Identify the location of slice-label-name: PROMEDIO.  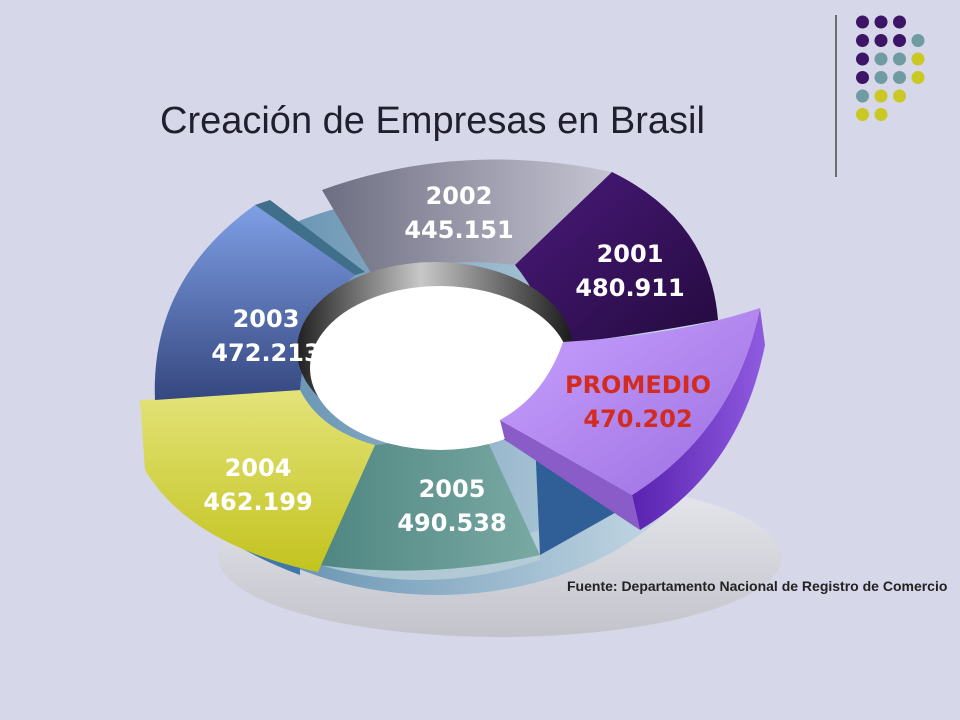
(638, 385).